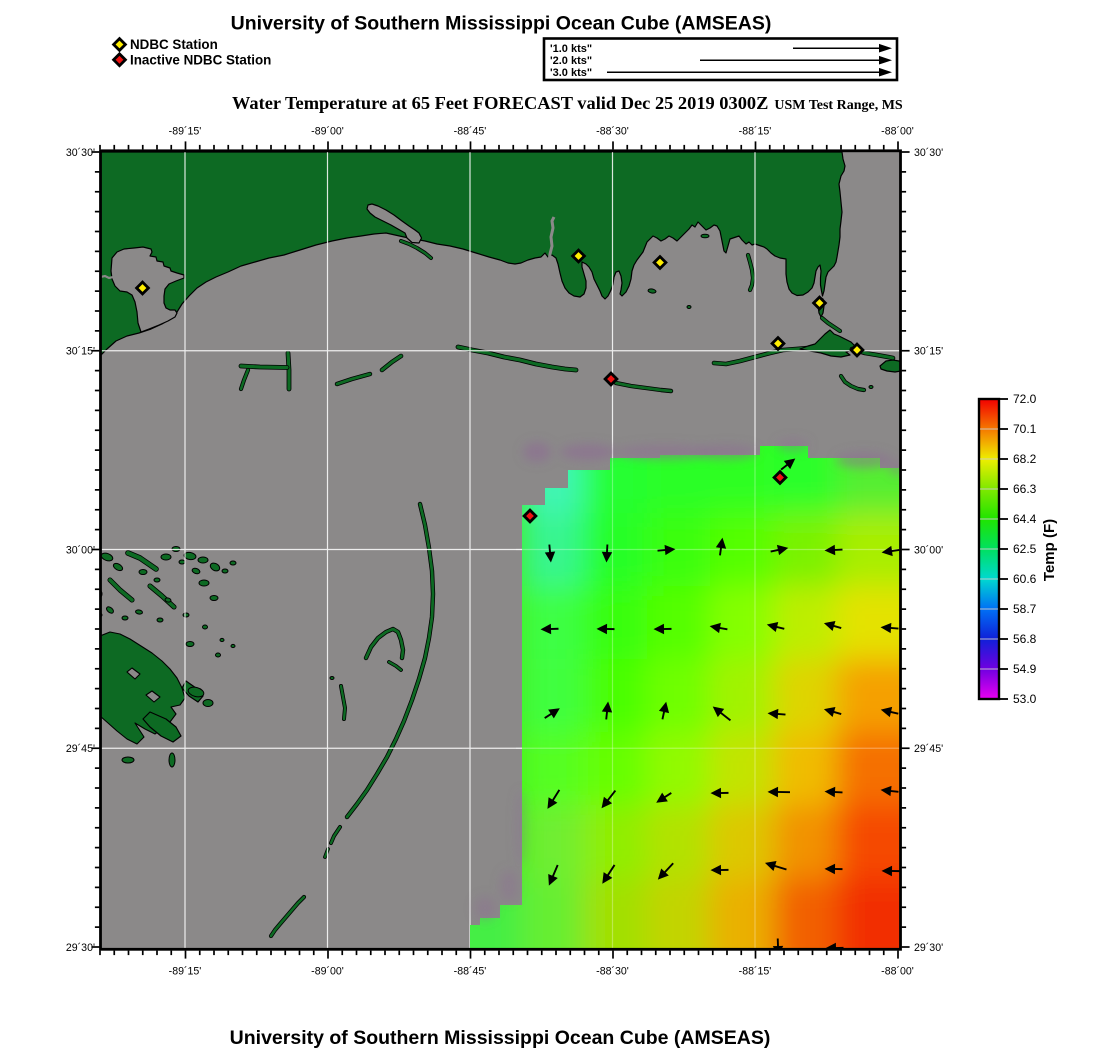 Image resolution: width=1100 pixels, height=1050 pixels. Describe the element at coordinates (1025, 489) in the screenshot. I see `svg-text: 66.3` at that location.